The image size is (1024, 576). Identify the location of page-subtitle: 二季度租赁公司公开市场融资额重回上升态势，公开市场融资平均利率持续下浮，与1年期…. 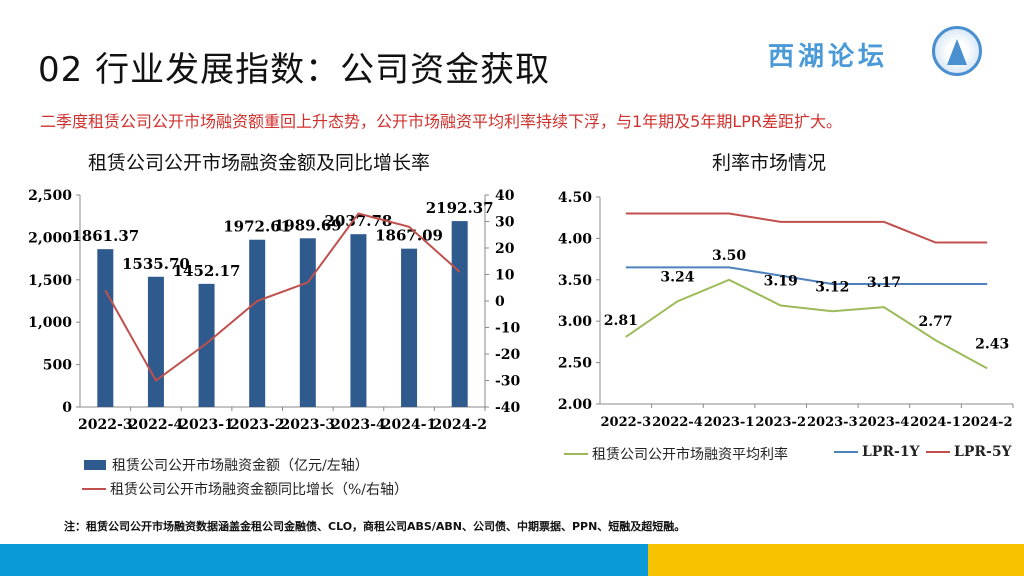
(441, 121).